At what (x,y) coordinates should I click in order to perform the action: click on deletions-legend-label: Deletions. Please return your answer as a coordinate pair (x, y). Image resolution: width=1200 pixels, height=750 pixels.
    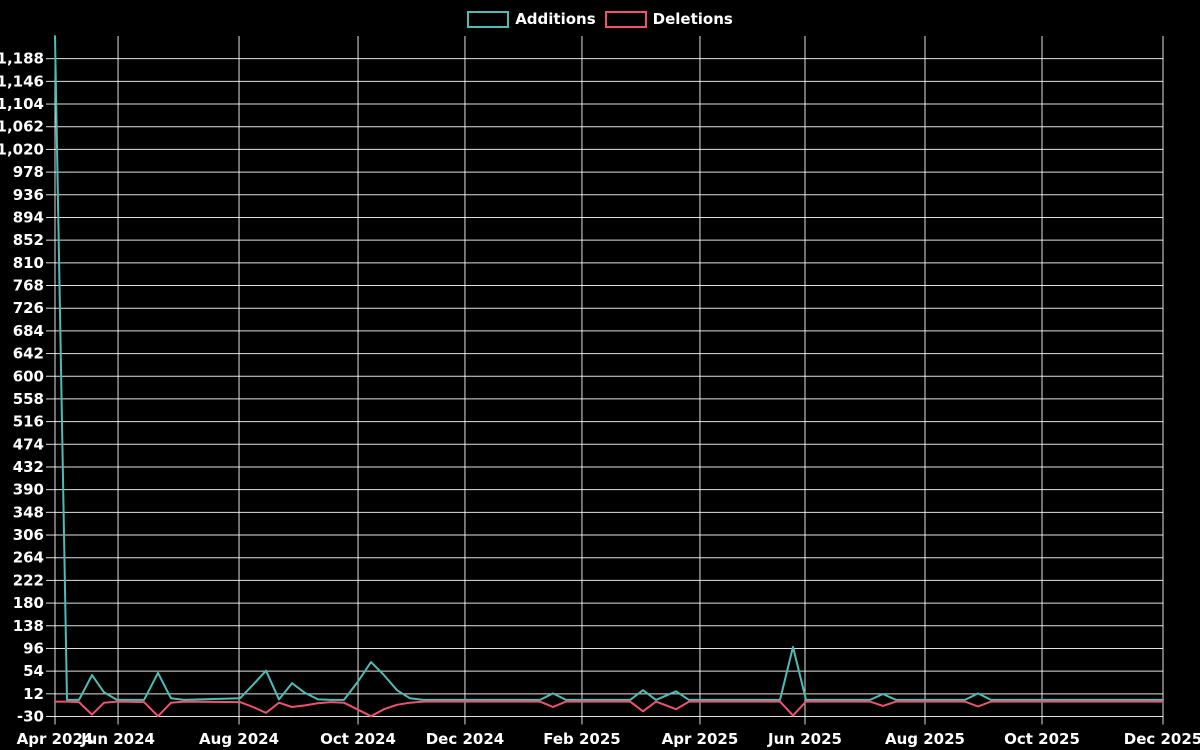
    Looking at the image, I should click on (692, 18).